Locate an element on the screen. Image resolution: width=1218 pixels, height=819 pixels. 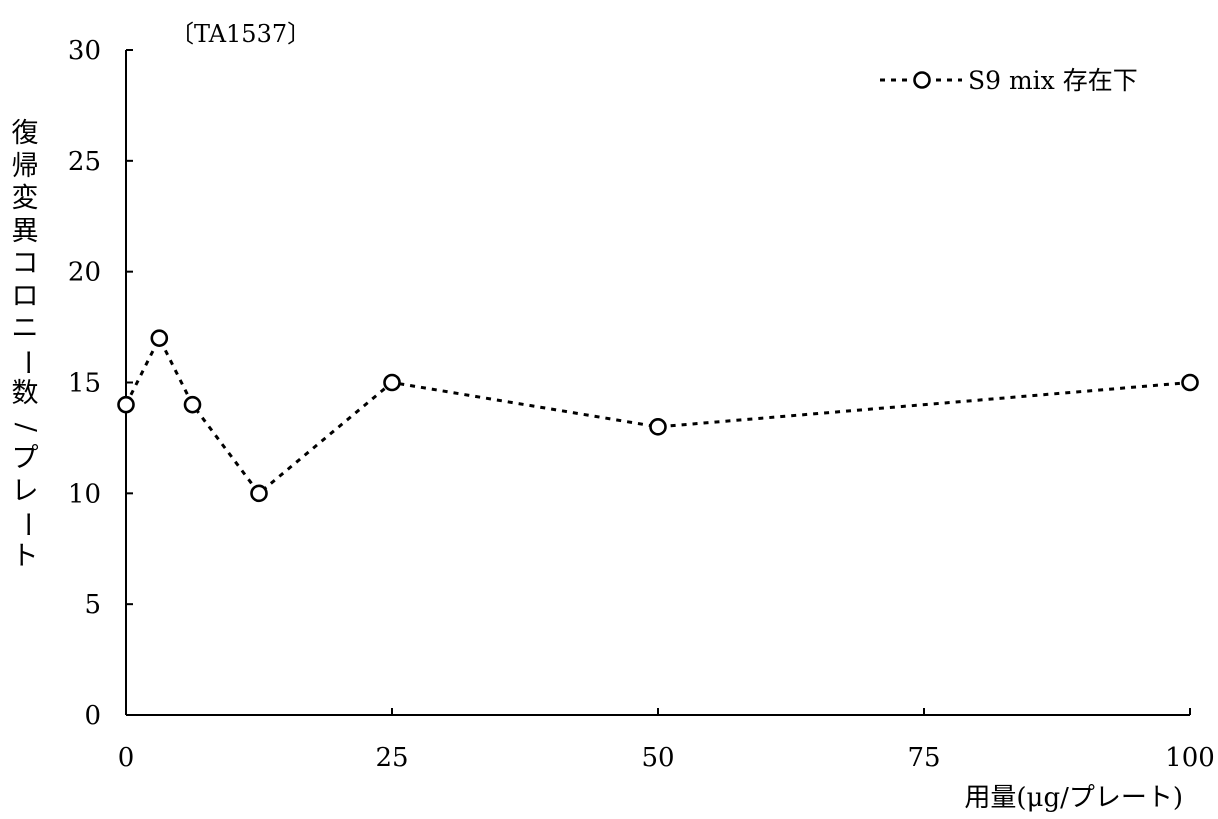
y-axis-title-char: ニ is located at coordinates (25, 328).